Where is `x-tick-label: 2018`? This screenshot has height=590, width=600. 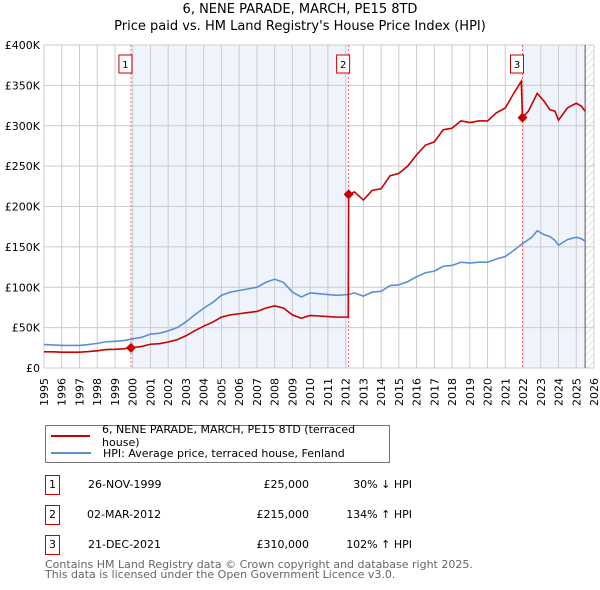 x-tick-label: 2018 is located at coordinates (452, 392).